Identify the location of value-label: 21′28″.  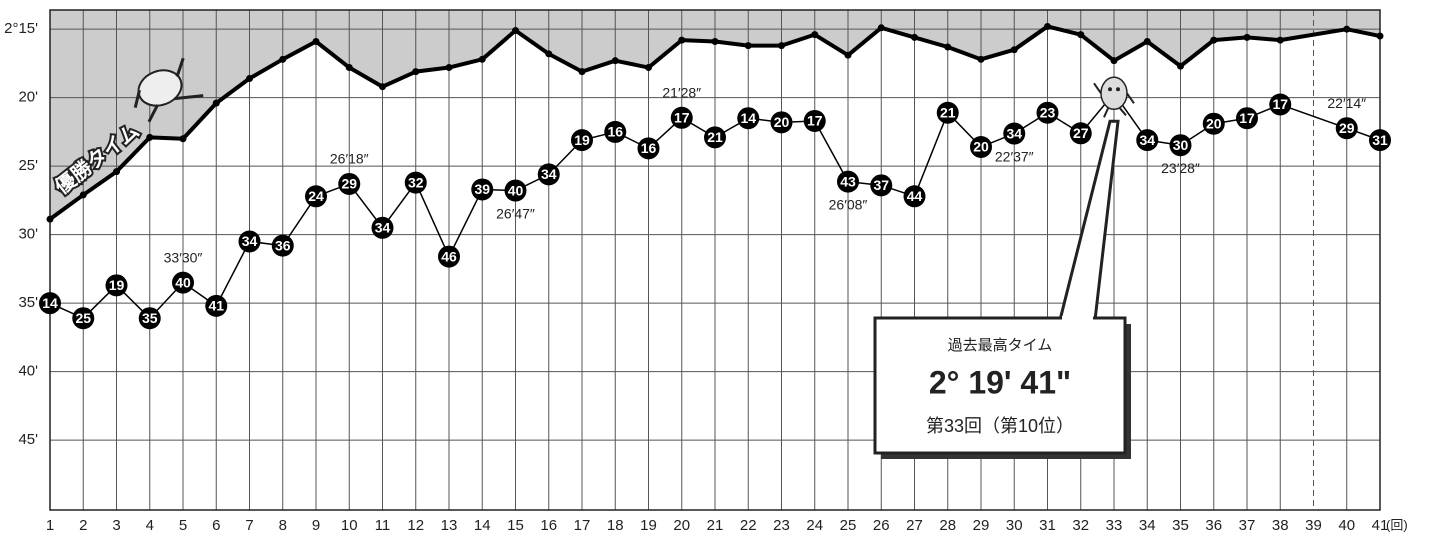
(681, 93).